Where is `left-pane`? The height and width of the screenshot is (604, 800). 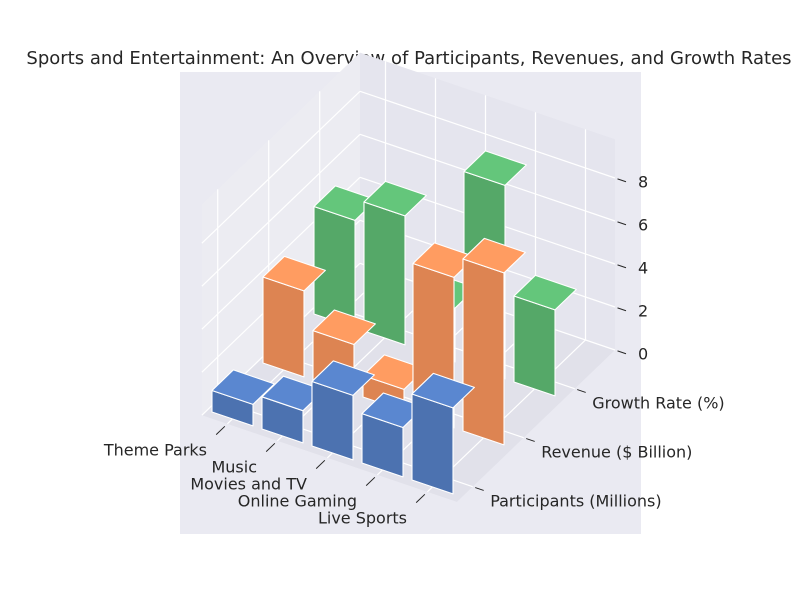 left-pane is located at coordinates (280, 234).